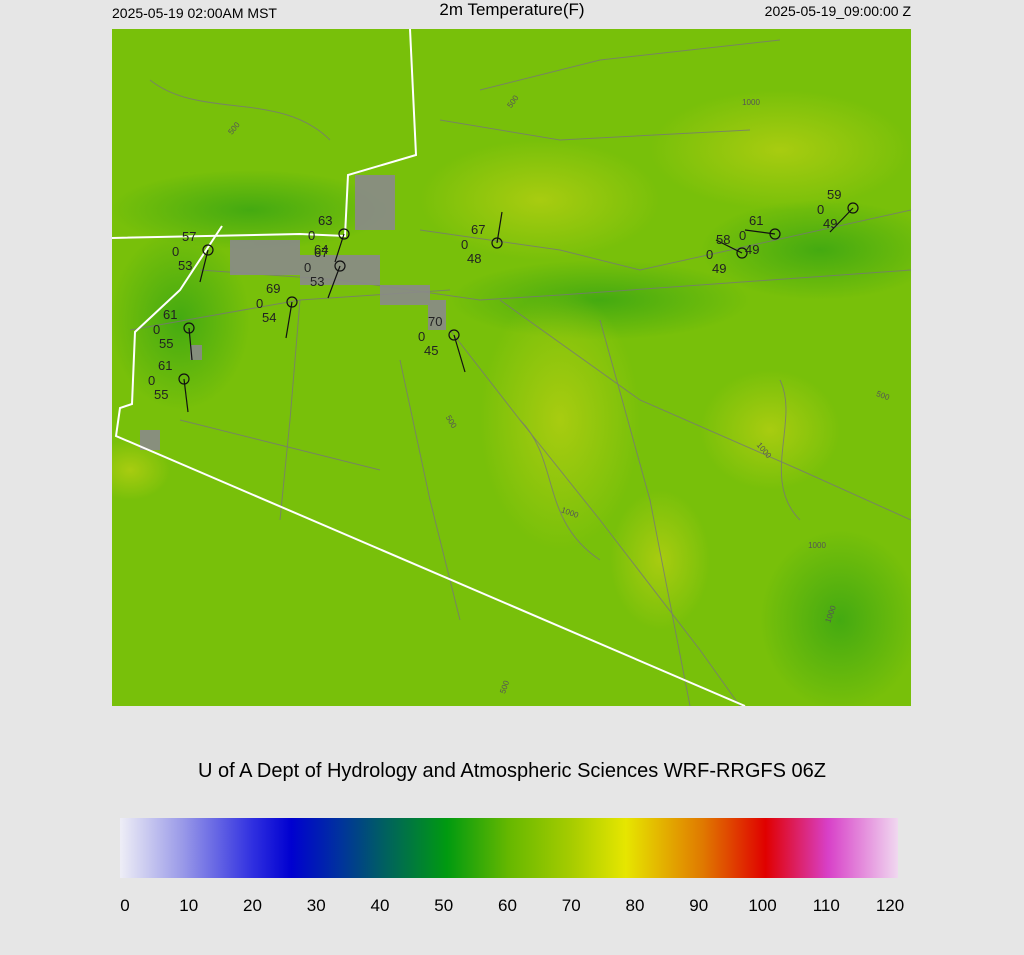  Describe the element at coordinates (826, 905) in the screenshot. I see `colorbar-tick-label: 110` at that location.